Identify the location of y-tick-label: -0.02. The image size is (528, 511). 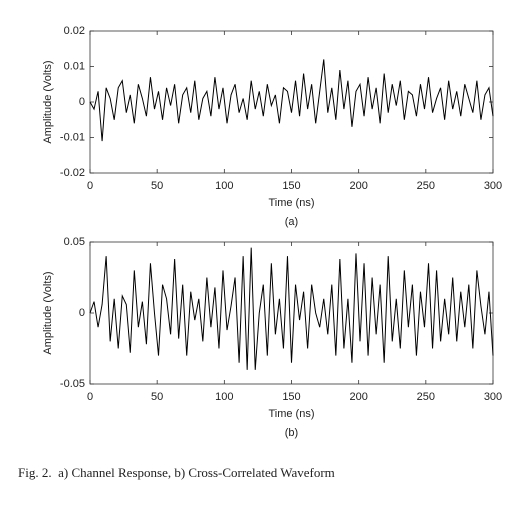
(72, 173).